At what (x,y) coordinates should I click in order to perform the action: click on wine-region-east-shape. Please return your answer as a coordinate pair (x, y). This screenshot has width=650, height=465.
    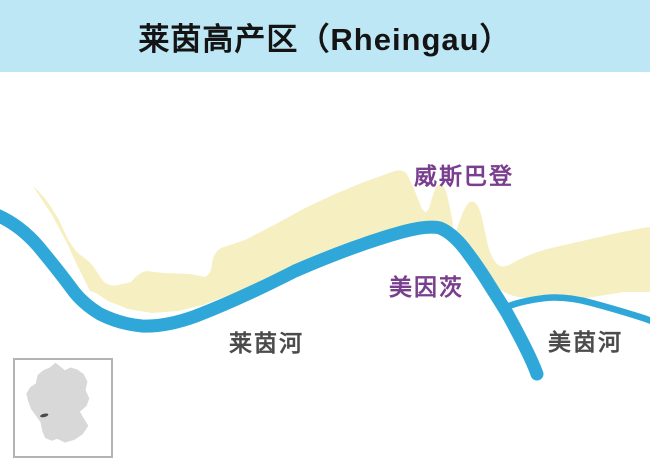
    Looking at the image, I should click on (553, 250).